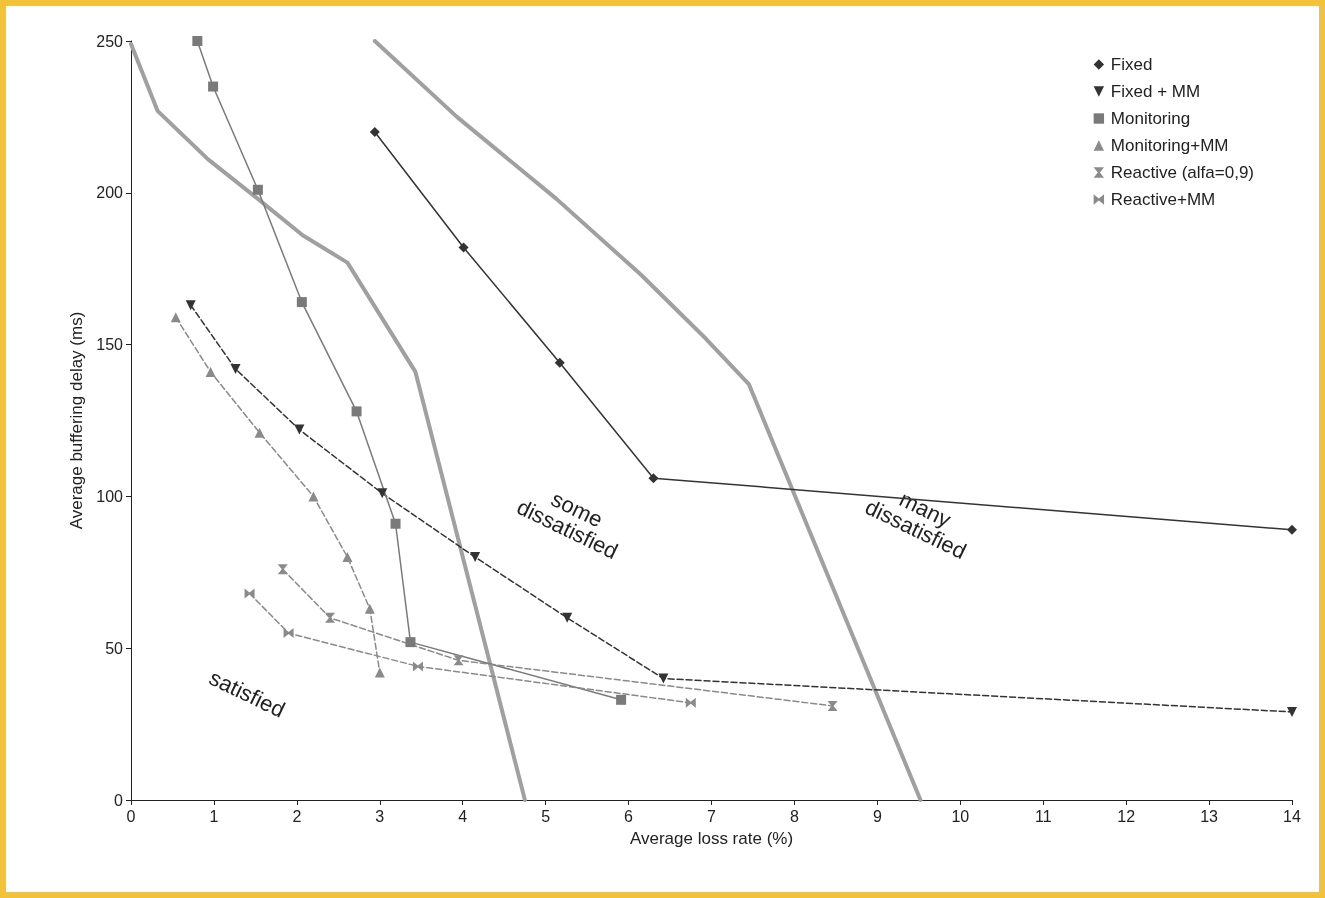  What do you see at coordinates (131, 816) in the screenshot?
I see `x-tick-label: 0` at bounding box center [131, 816].